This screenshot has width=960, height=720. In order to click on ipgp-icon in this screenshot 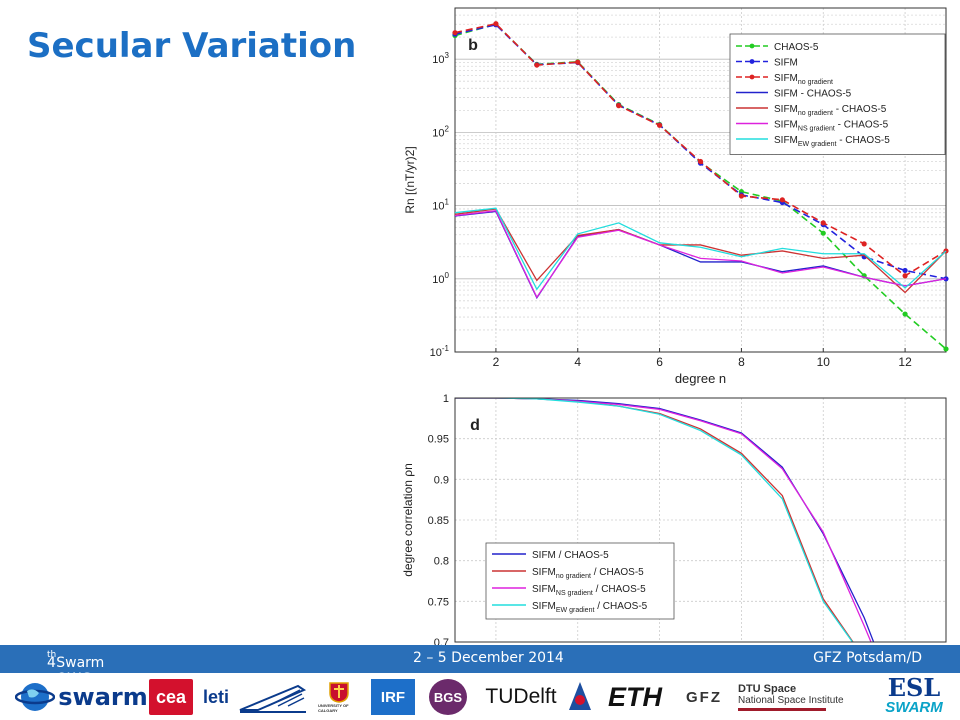, I will do `click(580, 696)`.